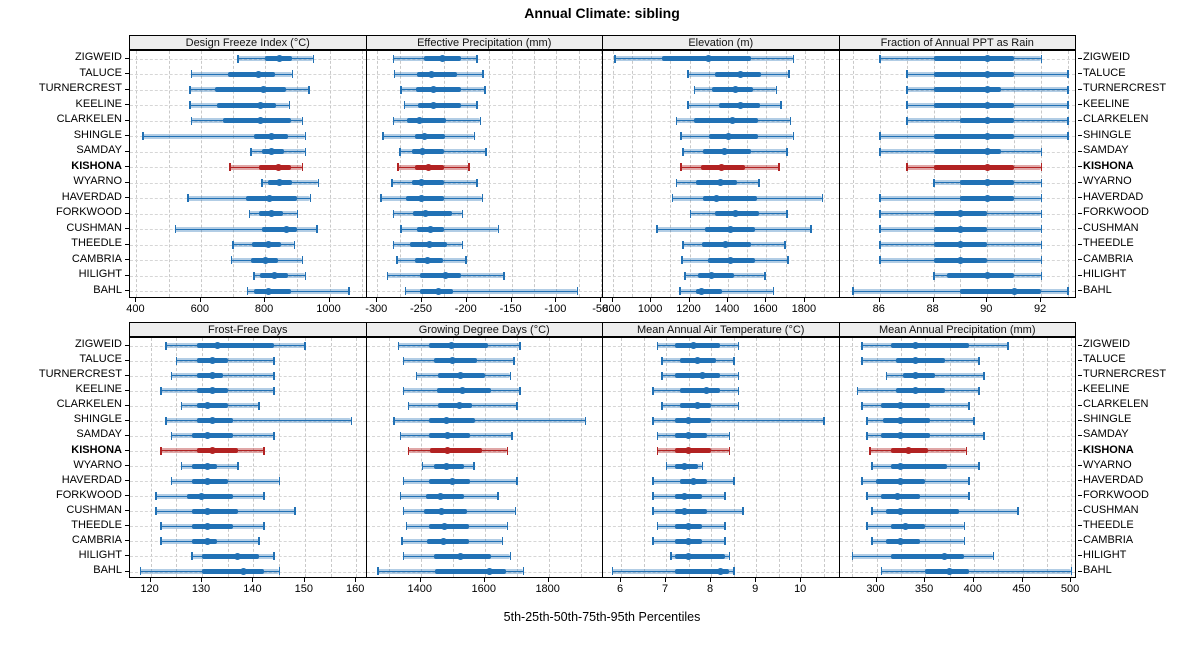 The height and width of the screenshot is (650, 1200). Describe the element at coordinates (1021, 589) in the screenshot. I see `axis-tick-label: 450` at that location.